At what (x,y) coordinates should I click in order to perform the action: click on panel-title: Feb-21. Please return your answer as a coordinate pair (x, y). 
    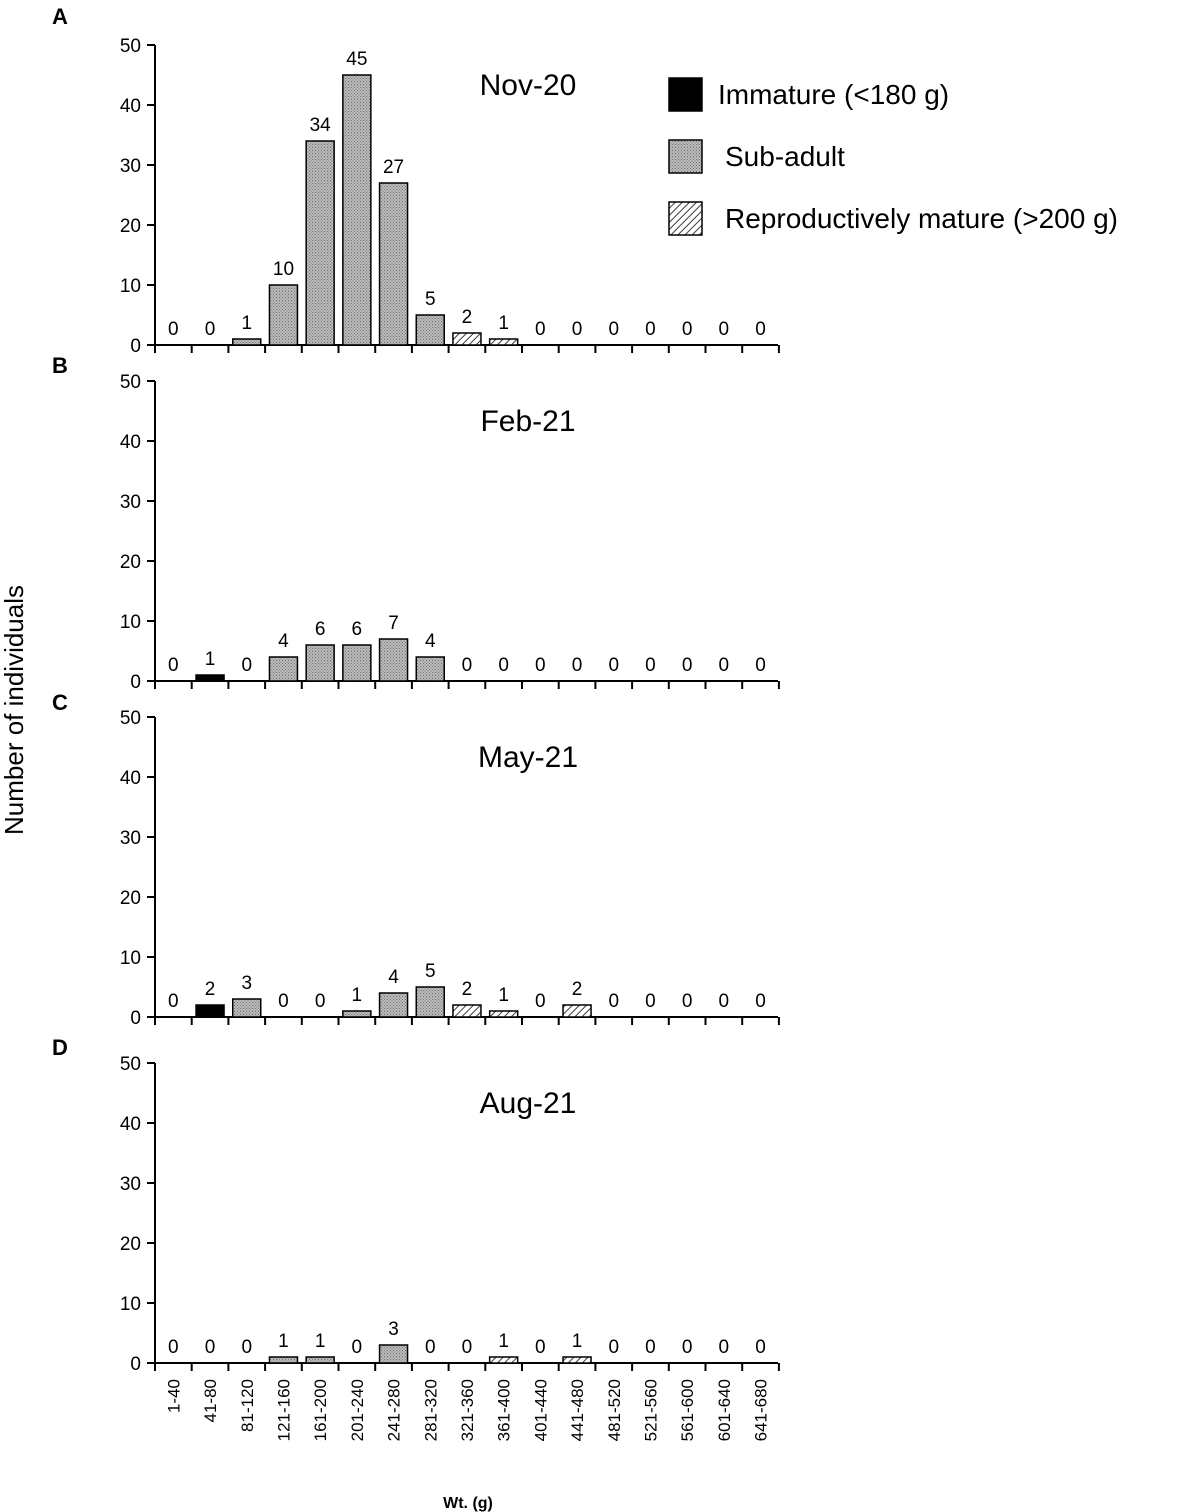
    Looking at the image, I should click on (527, 421).